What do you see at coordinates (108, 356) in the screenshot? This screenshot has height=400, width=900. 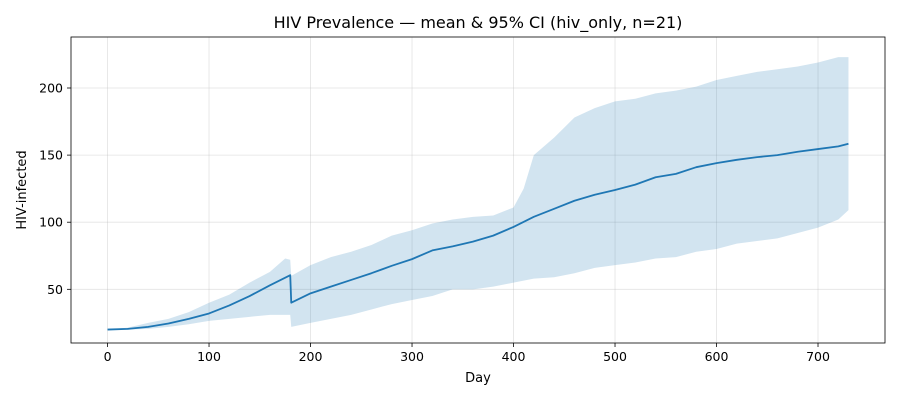 I see `x-tick-label: 0` at bounding box center [108, 356].